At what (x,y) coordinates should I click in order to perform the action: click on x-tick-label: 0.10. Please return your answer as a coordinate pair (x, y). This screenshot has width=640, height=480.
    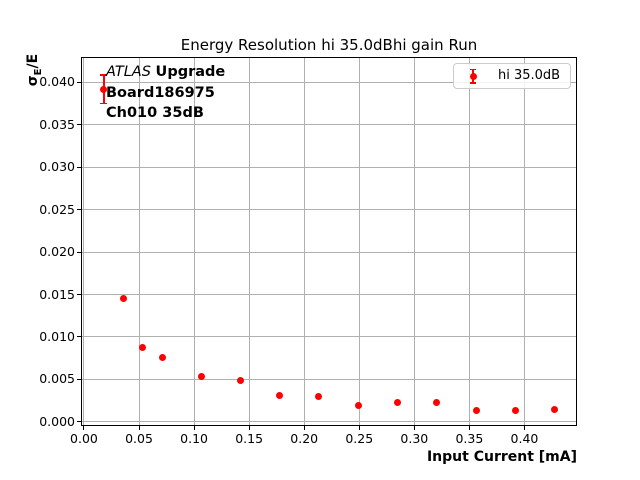
    Looking at the image, I should click on (194, 438).